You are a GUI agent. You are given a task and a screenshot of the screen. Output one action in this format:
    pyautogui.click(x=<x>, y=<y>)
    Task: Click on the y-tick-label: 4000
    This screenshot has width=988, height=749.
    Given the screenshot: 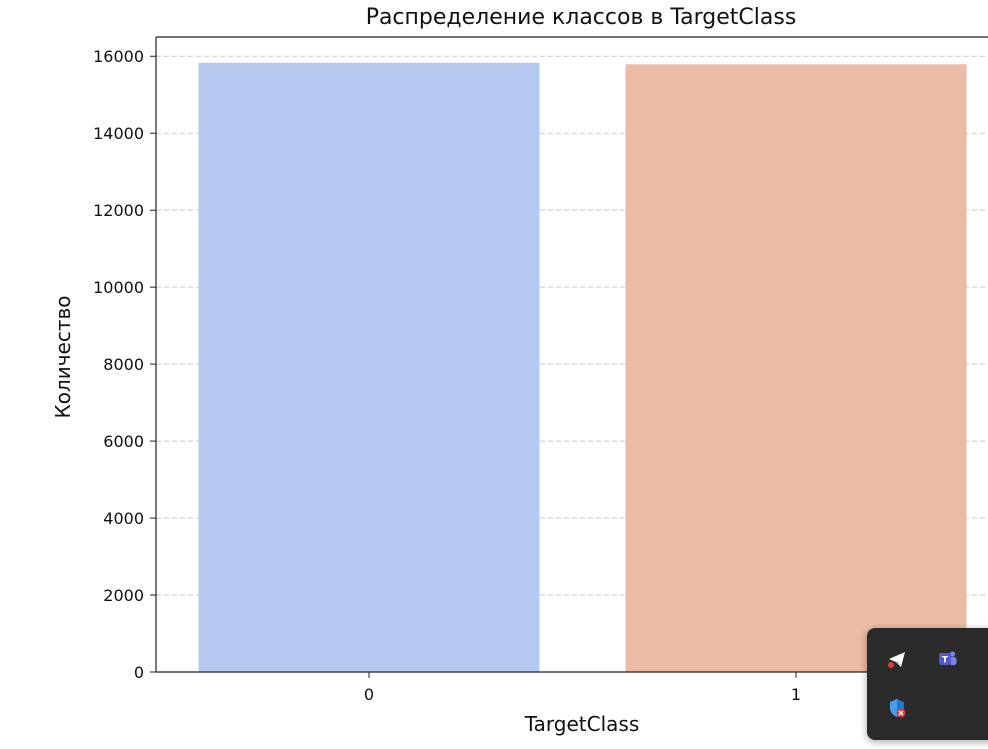 What is the action you would take?
    pyautogui.click(x=123, y=518)
    